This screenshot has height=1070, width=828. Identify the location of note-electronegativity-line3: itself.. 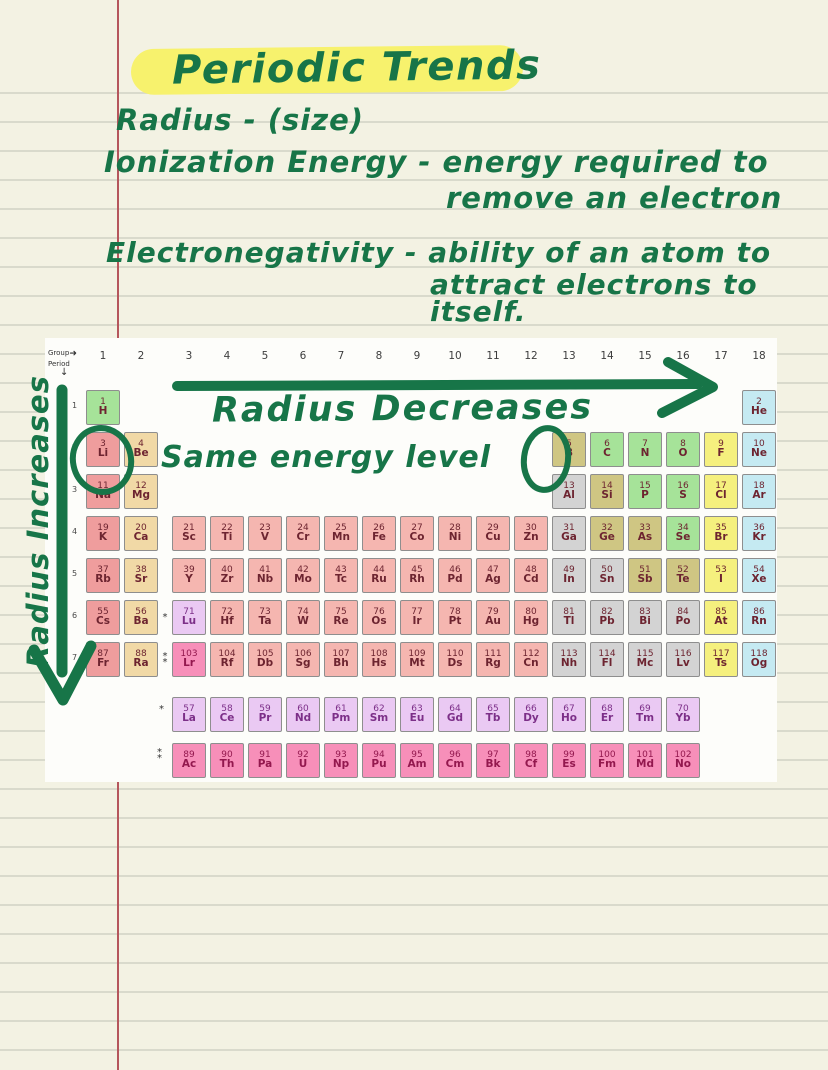
(478, 311).